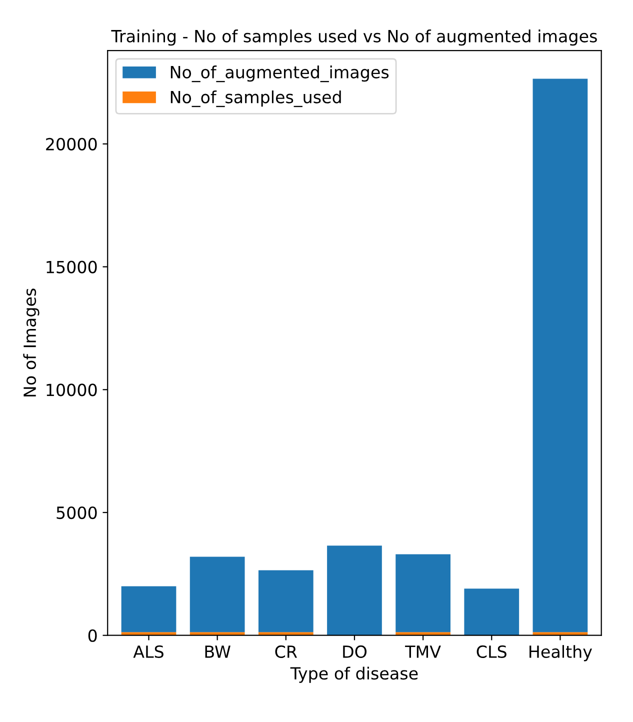 The height and width of the screenshot is (722, 633). What do you see at coordinates (286, 651) in the screenshot?
I see `x-tick-label: CR` at bounding box center [286, 651].